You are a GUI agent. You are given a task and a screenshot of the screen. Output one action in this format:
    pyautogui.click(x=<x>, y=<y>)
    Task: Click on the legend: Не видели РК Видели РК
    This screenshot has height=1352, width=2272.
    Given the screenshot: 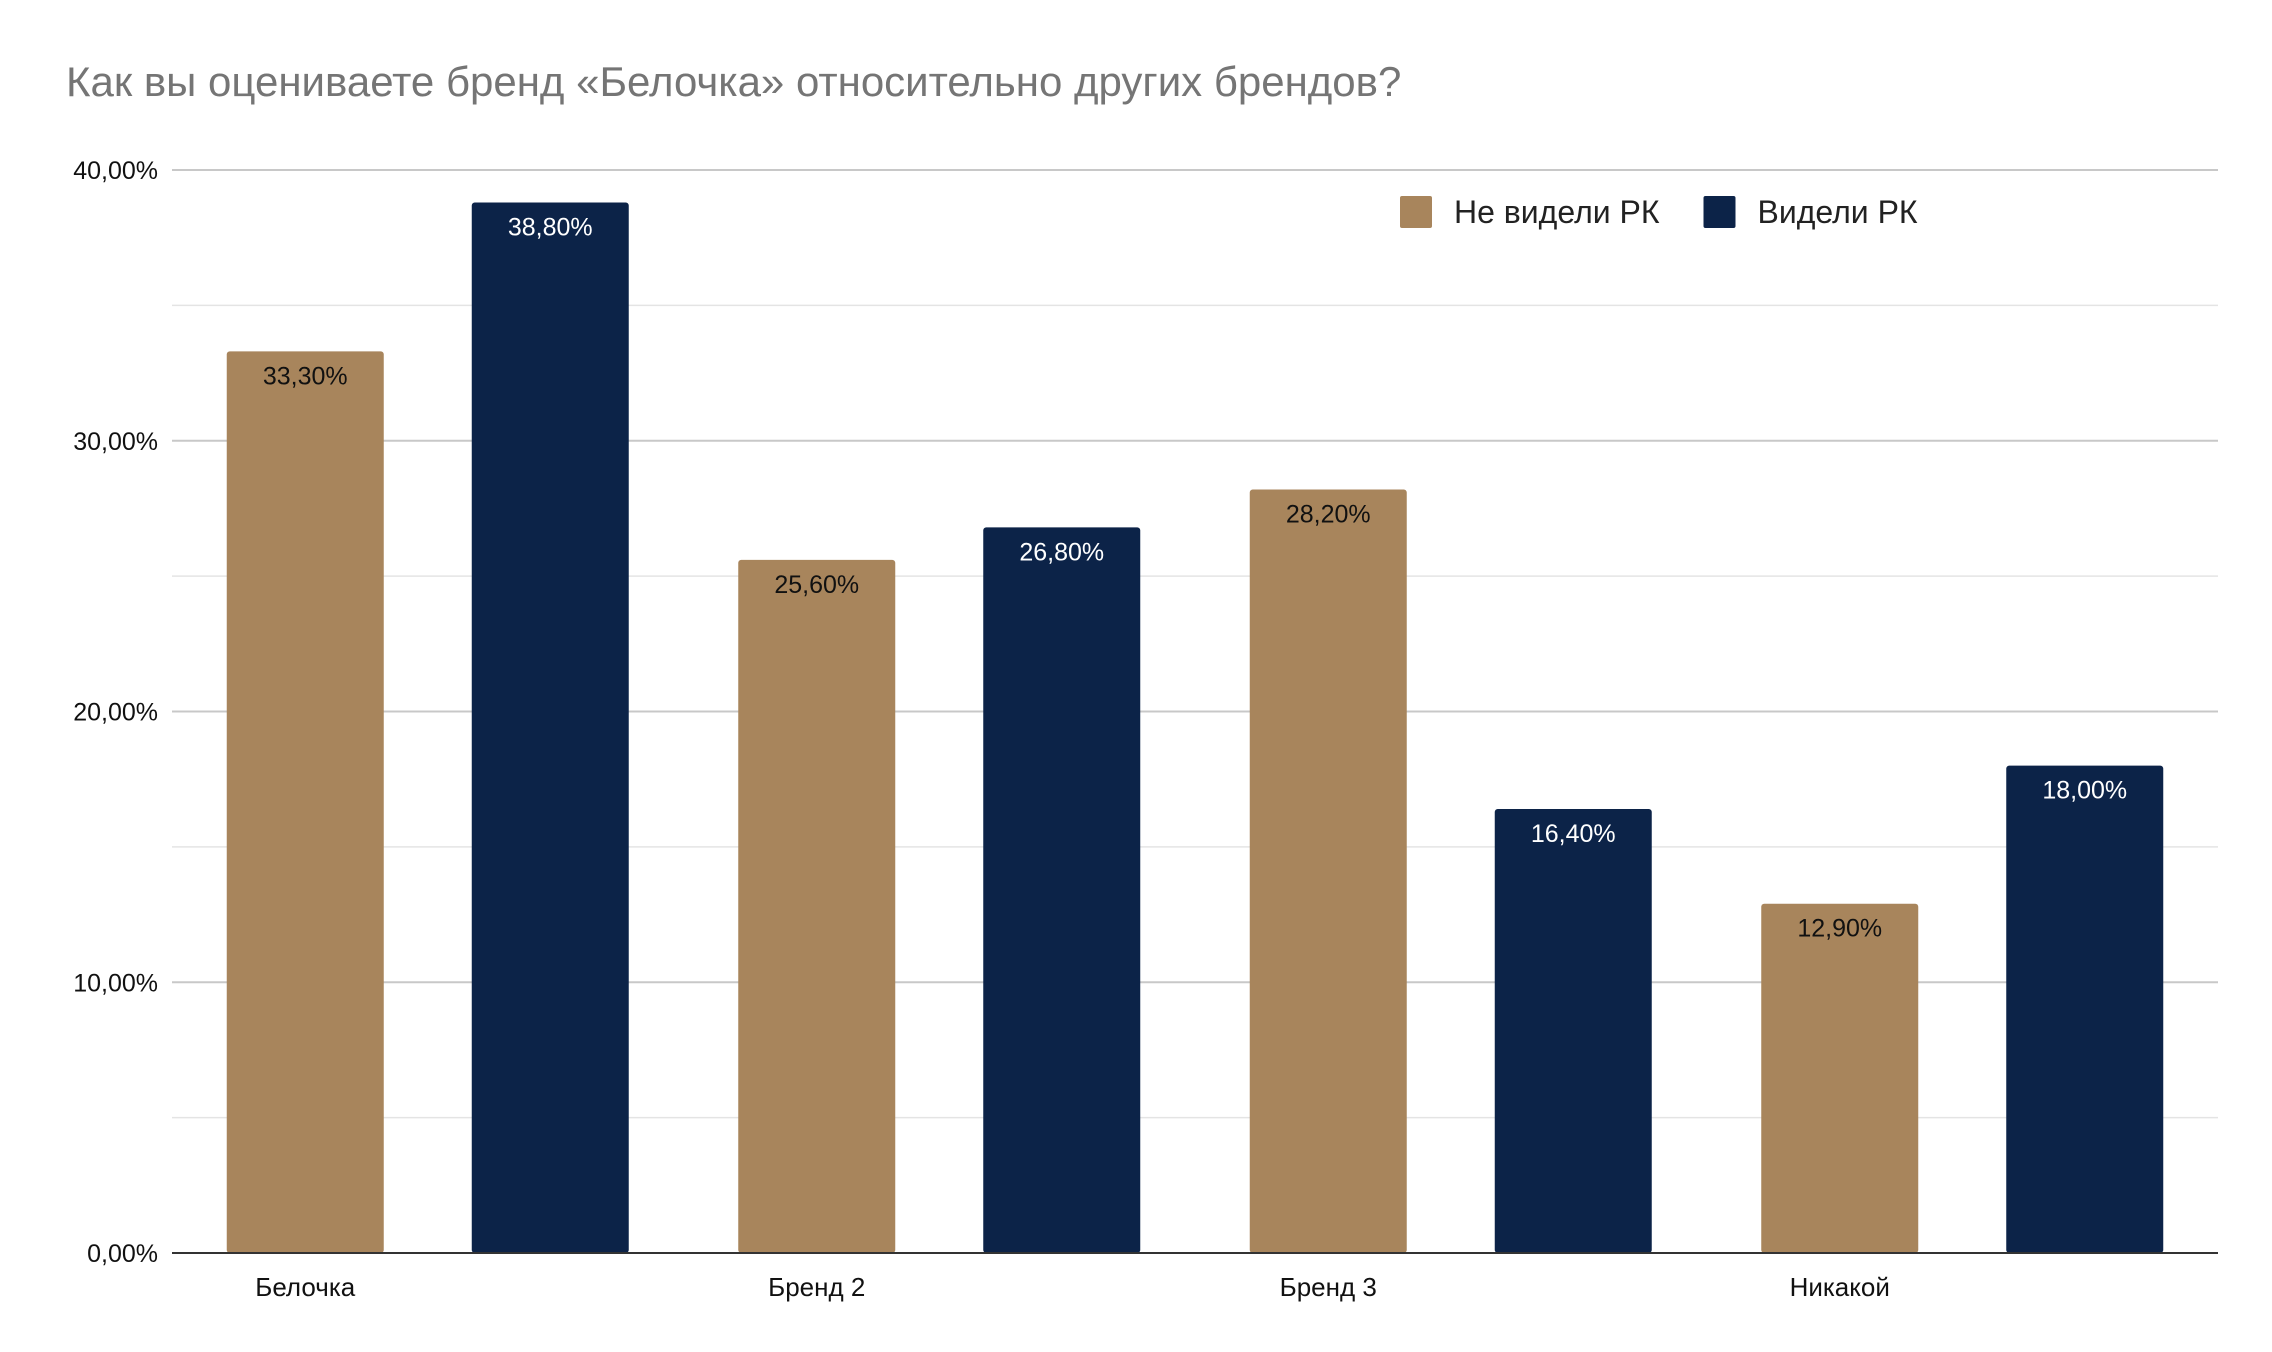 What is the action you would take?
    pyautogui.click(x=1659, y=212)
    